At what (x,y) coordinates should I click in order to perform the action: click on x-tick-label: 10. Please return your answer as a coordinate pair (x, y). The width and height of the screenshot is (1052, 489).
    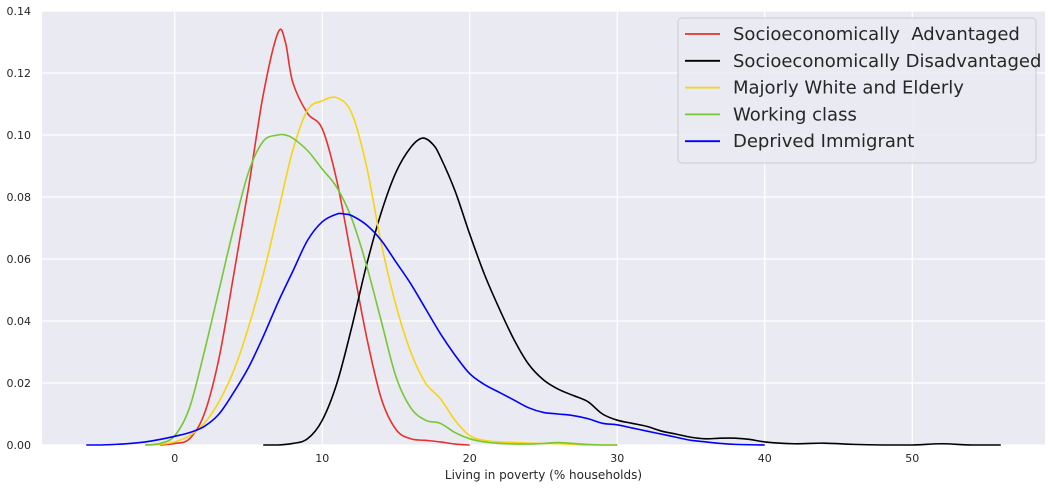
    Looking at the image, I should click on (322, 458).